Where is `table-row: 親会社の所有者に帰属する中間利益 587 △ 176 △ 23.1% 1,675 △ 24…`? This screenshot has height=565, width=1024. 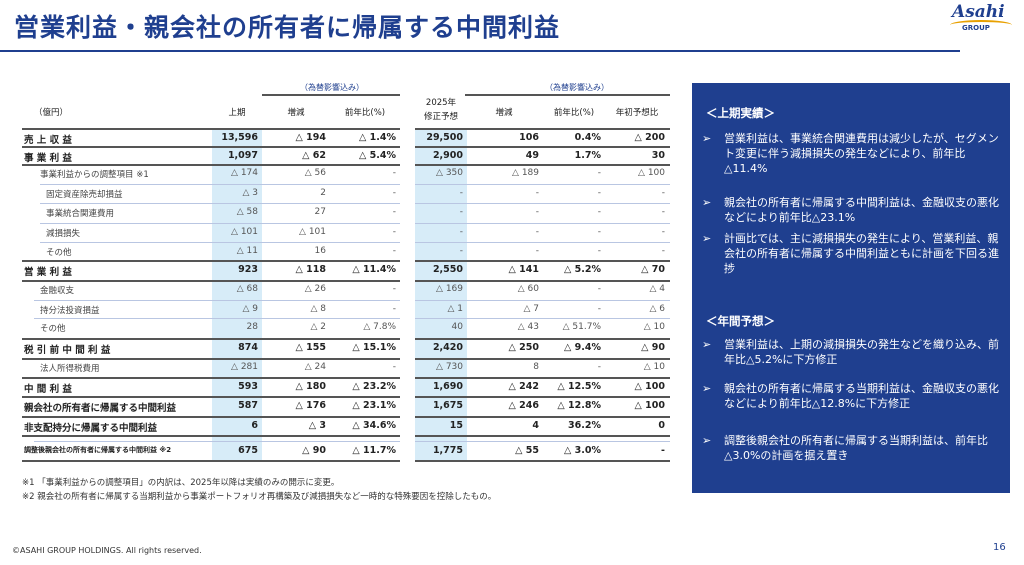 table-row: 親会社の所有者に帰属する中間利益 587 △ 176 △ 23.1% 1,675 △ 24… is located at coordinates (346, 405).